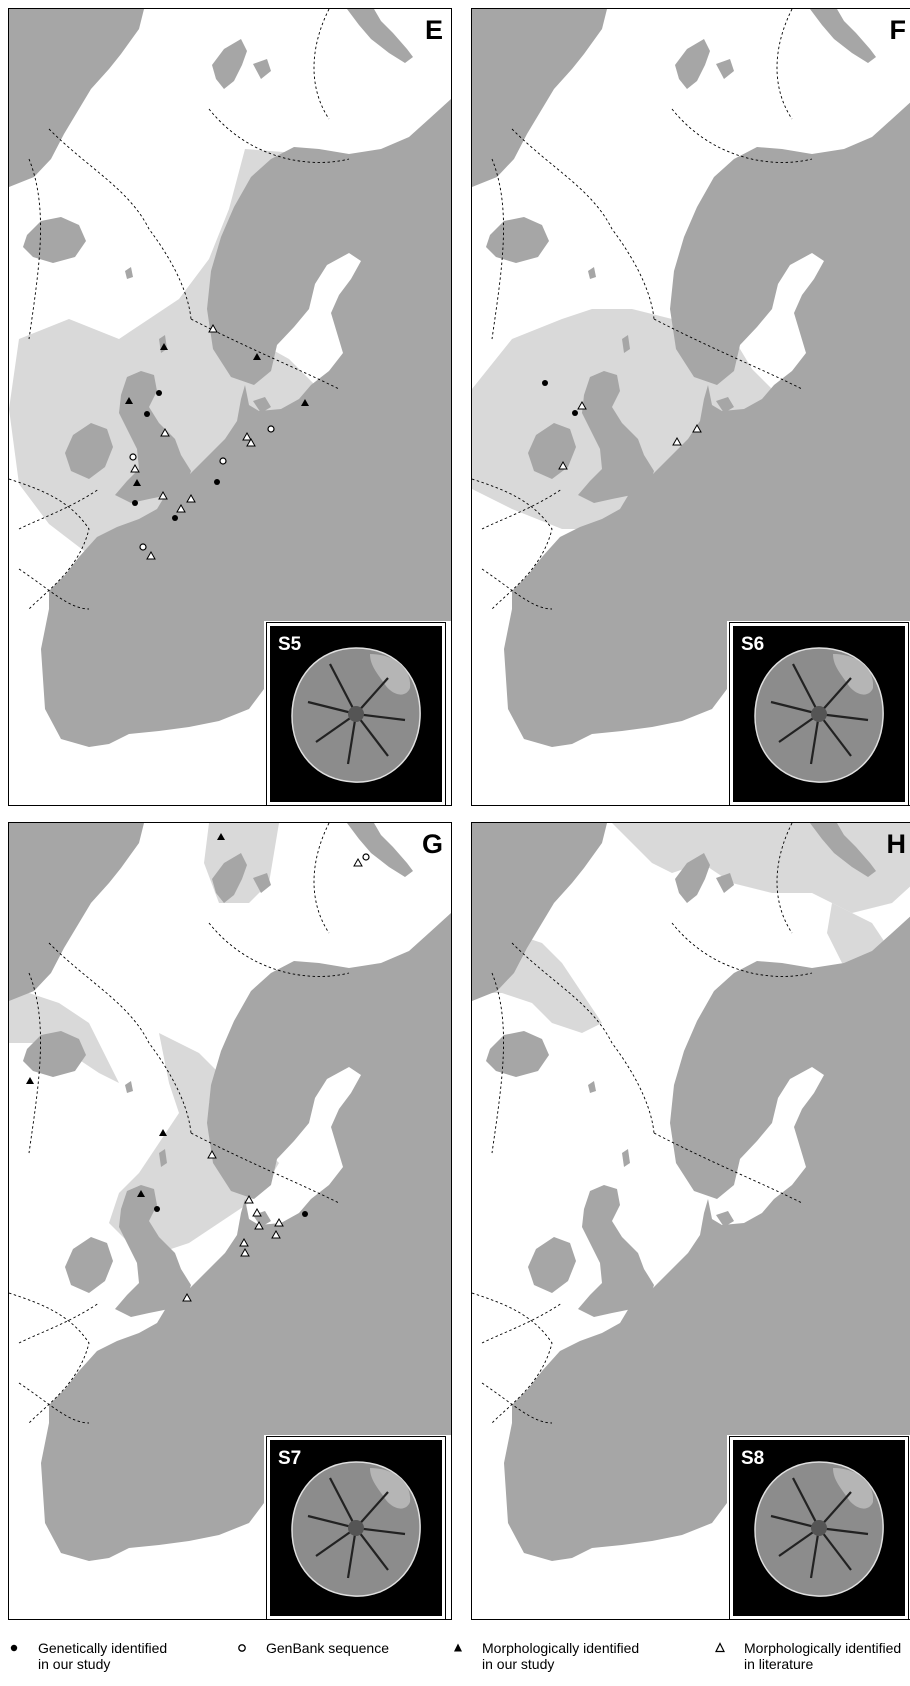 This screenshot has height=1686, width=910. Describe the element at coordinates (592, 1087) in the screenshot. I see `land-faroe` at that location.